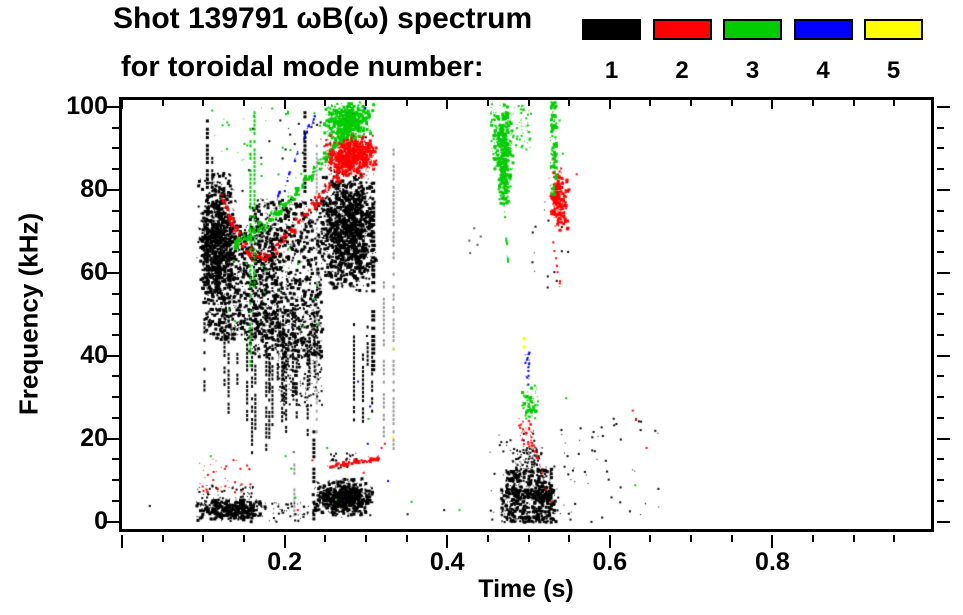 Image resolution: width=963 pixels, height=615 pixels. Describe the element at coordinates (752, 29) in the screenshot. I see `legend-swatch-n3` at that location.